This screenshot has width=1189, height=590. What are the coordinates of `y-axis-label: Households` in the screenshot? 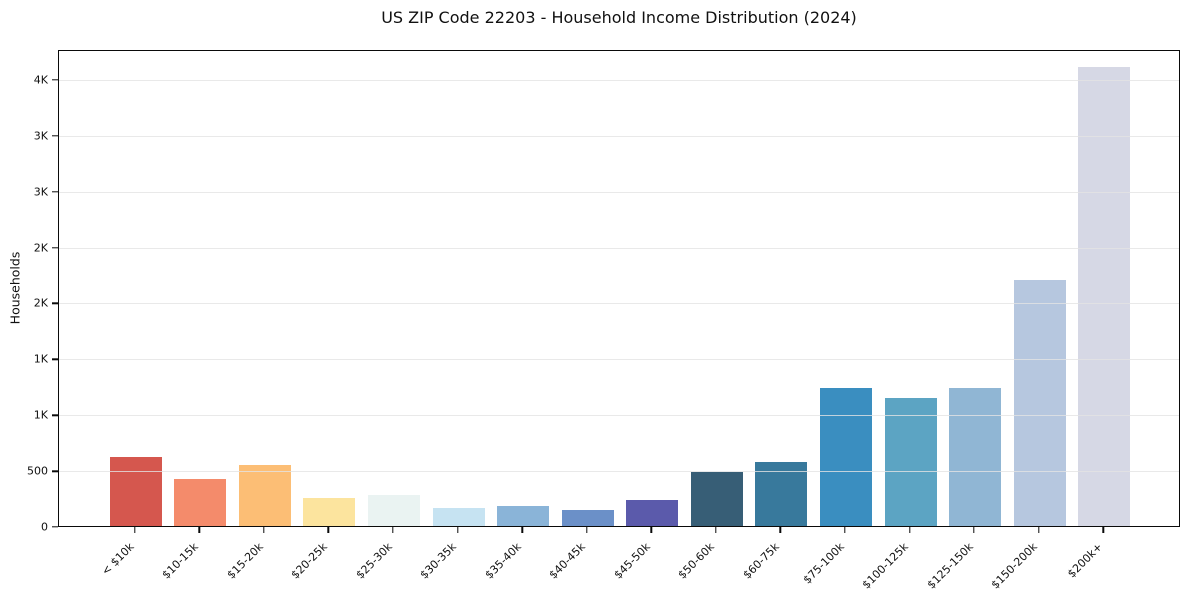 It's located at (15, 288).